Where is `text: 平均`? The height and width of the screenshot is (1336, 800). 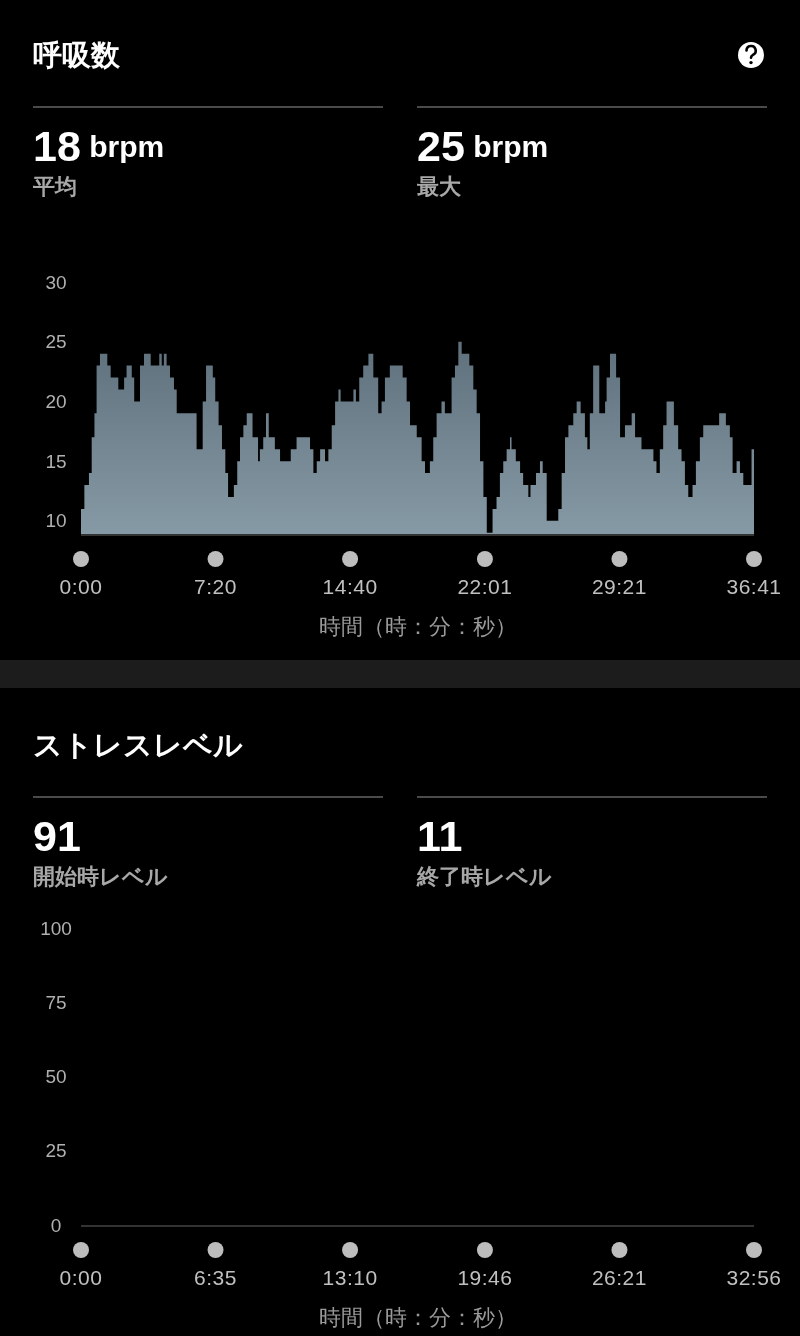 text: 平均 is located at coordinates (54, 186).